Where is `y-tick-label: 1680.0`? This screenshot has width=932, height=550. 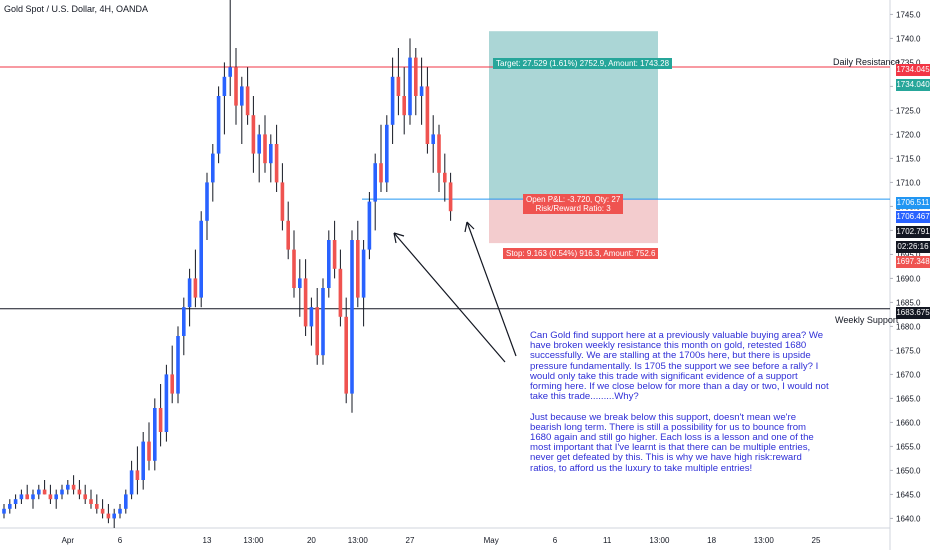 y-tick-label: 1680.0 is located at coordinates (908, 326).